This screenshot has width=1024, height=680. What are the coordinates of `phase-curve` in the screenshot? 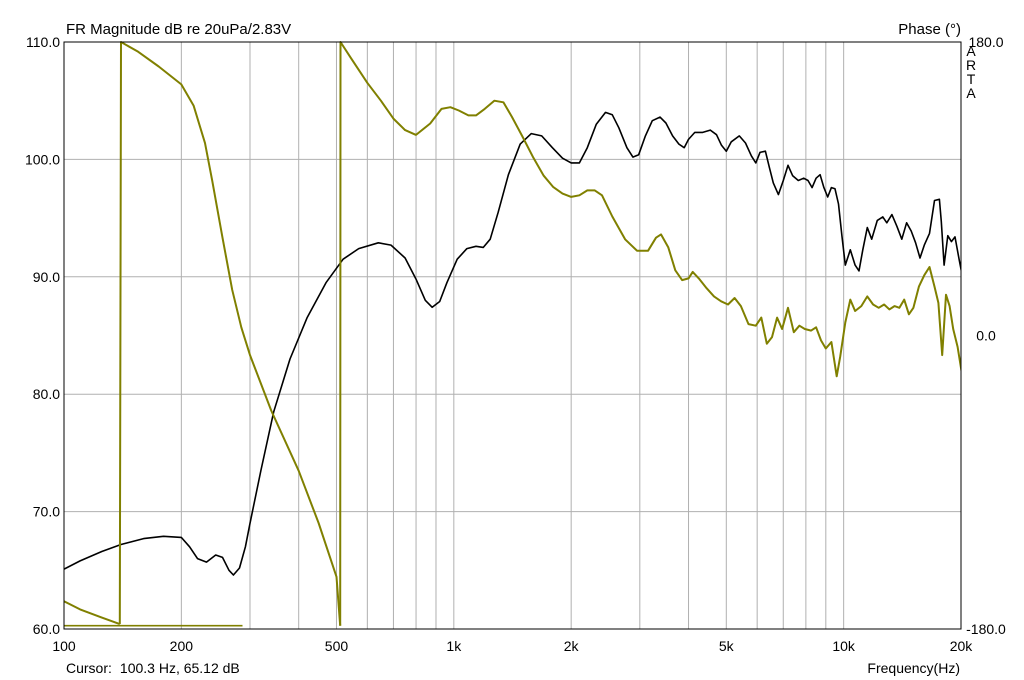 It's located at (92, 613).